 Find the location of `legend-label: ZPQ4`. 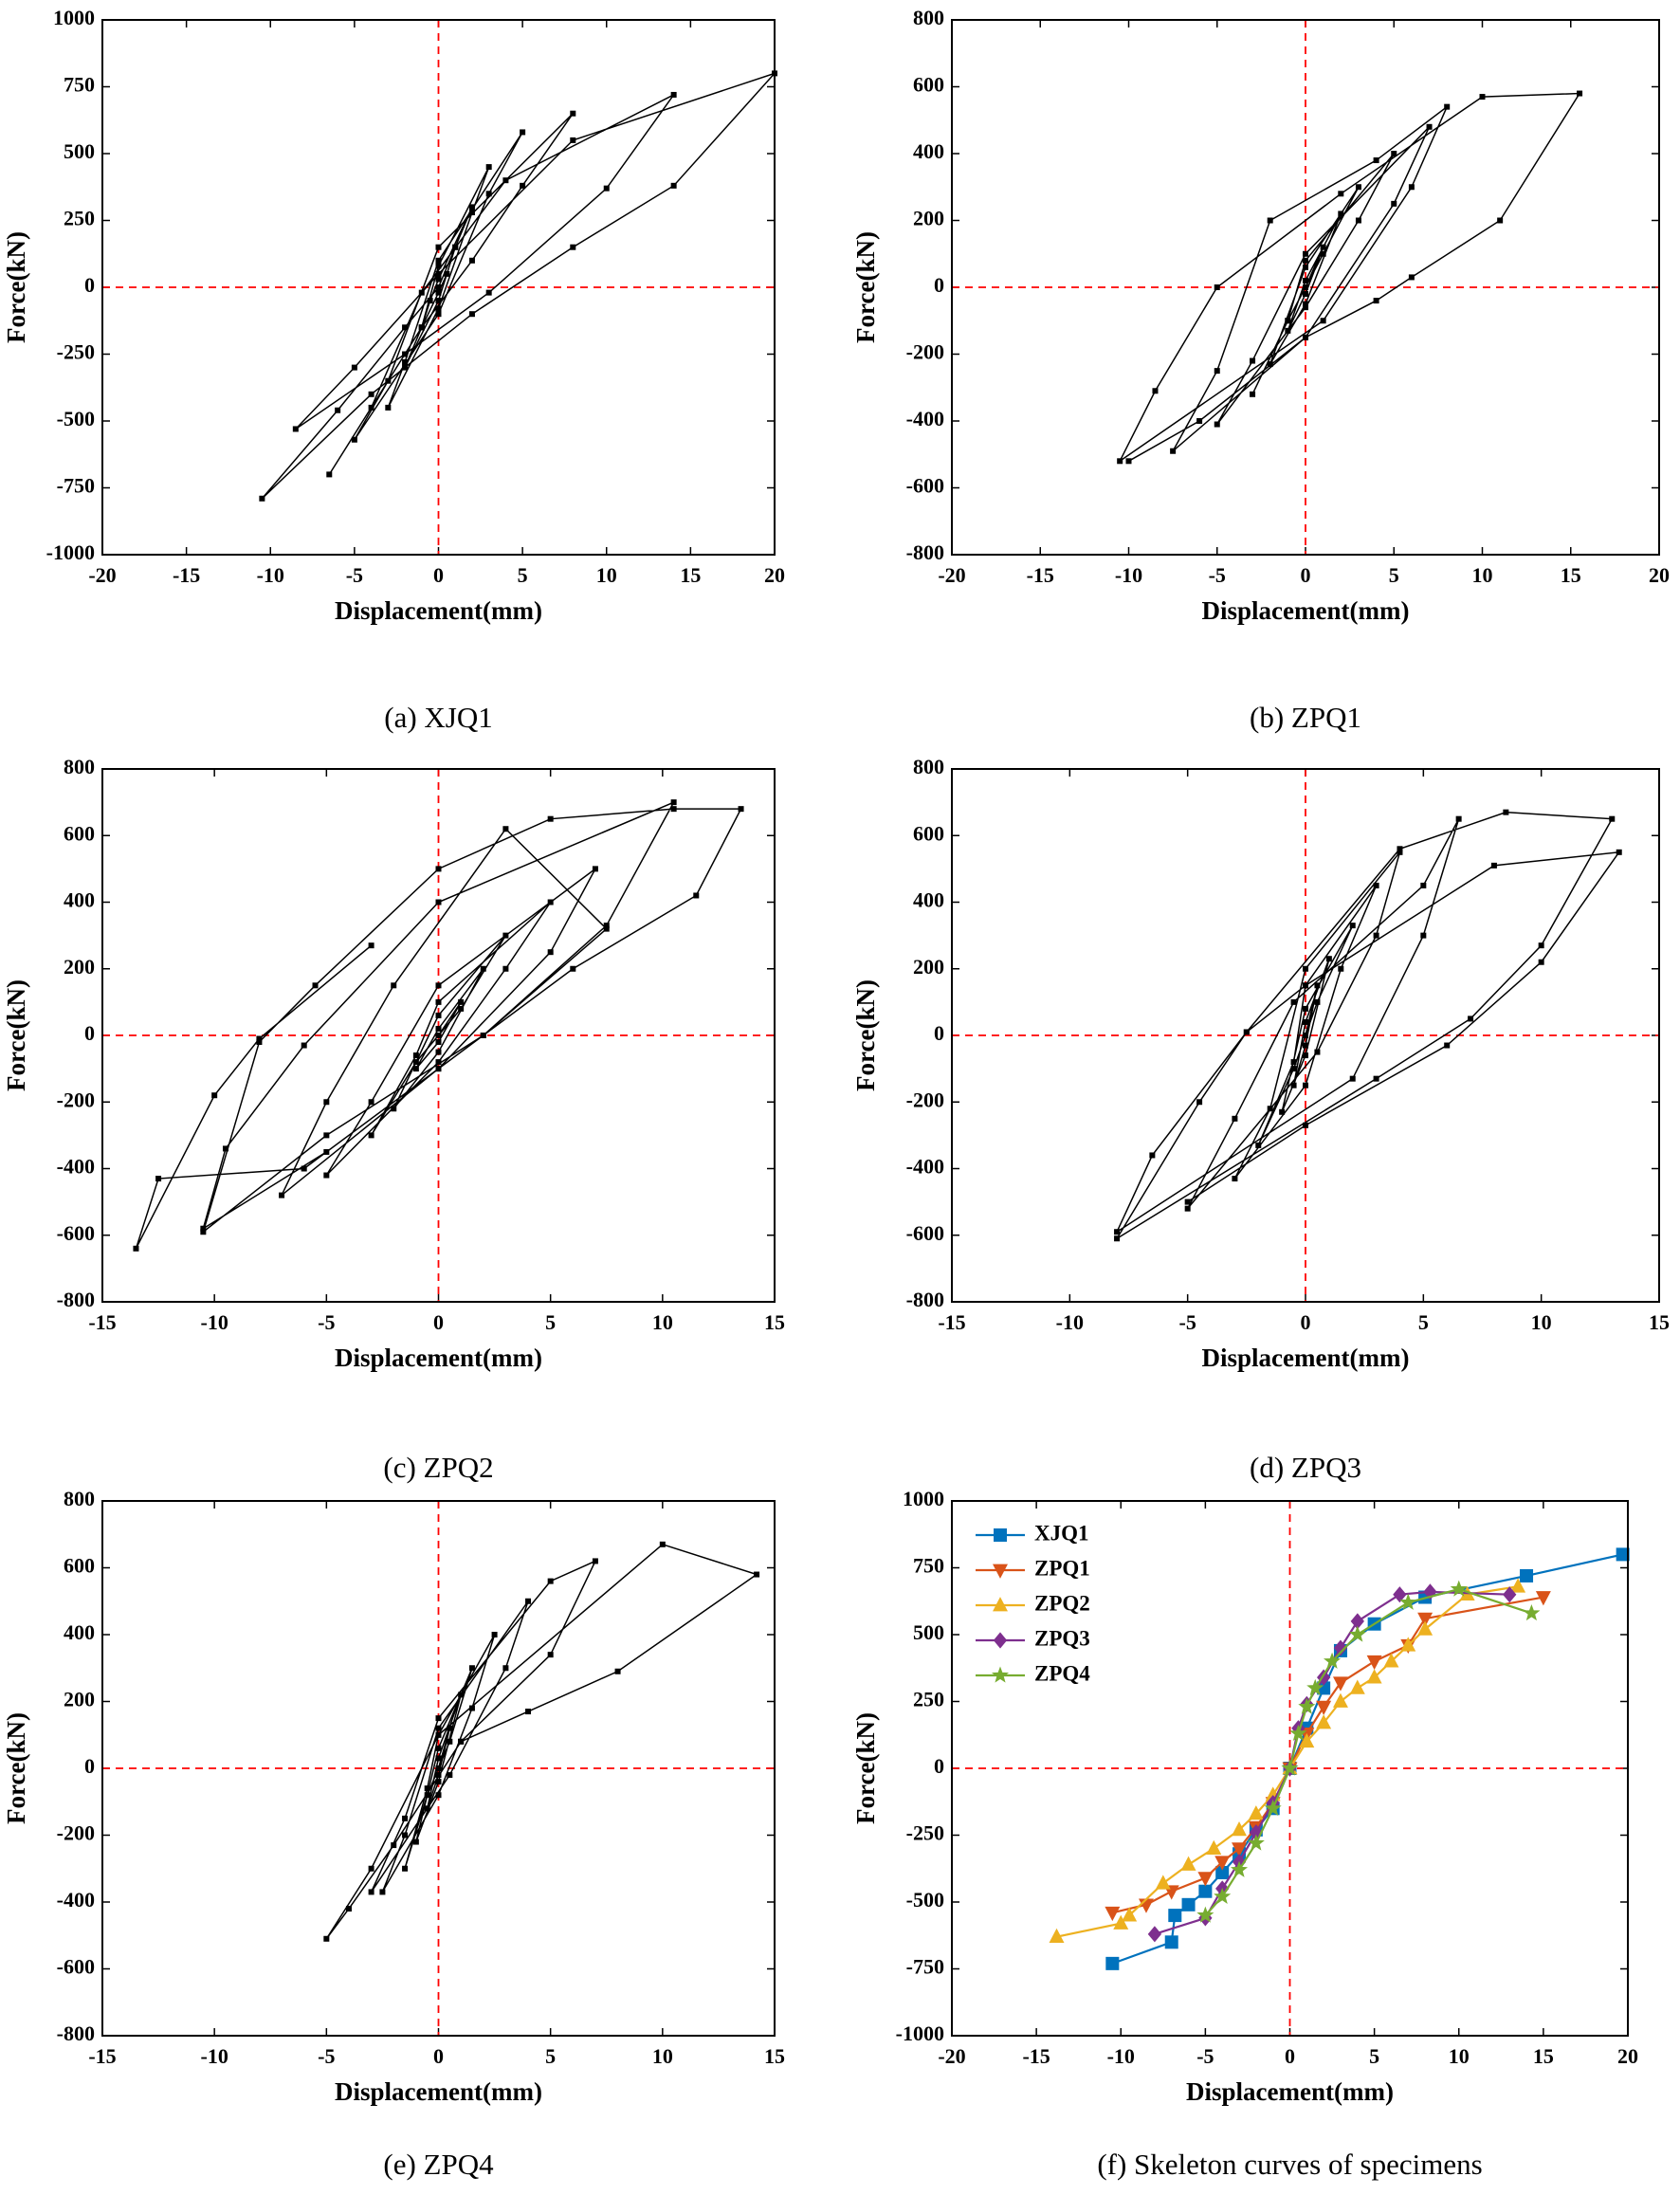

legend-label: ZPQ4 is located at coordinates (1062, 1673).